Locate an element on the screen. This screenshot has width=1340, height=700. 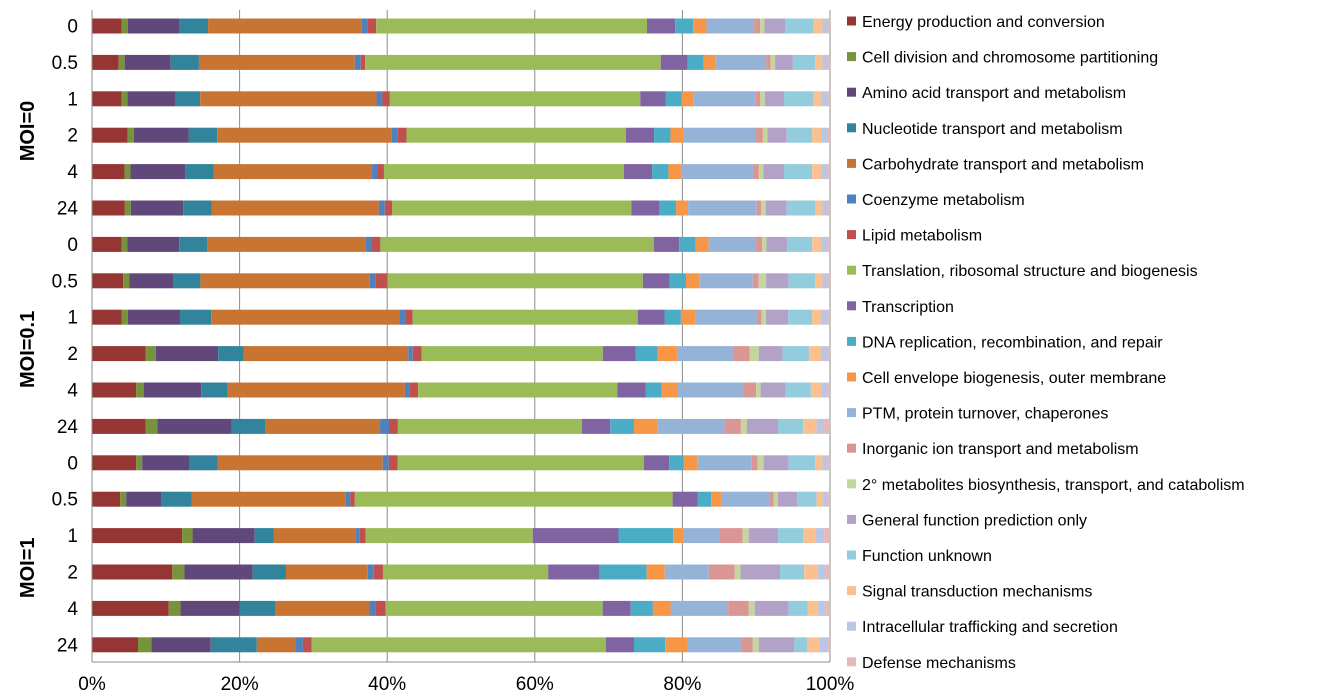
y-category-label: 0.5 is located at coordinates (65, 500).